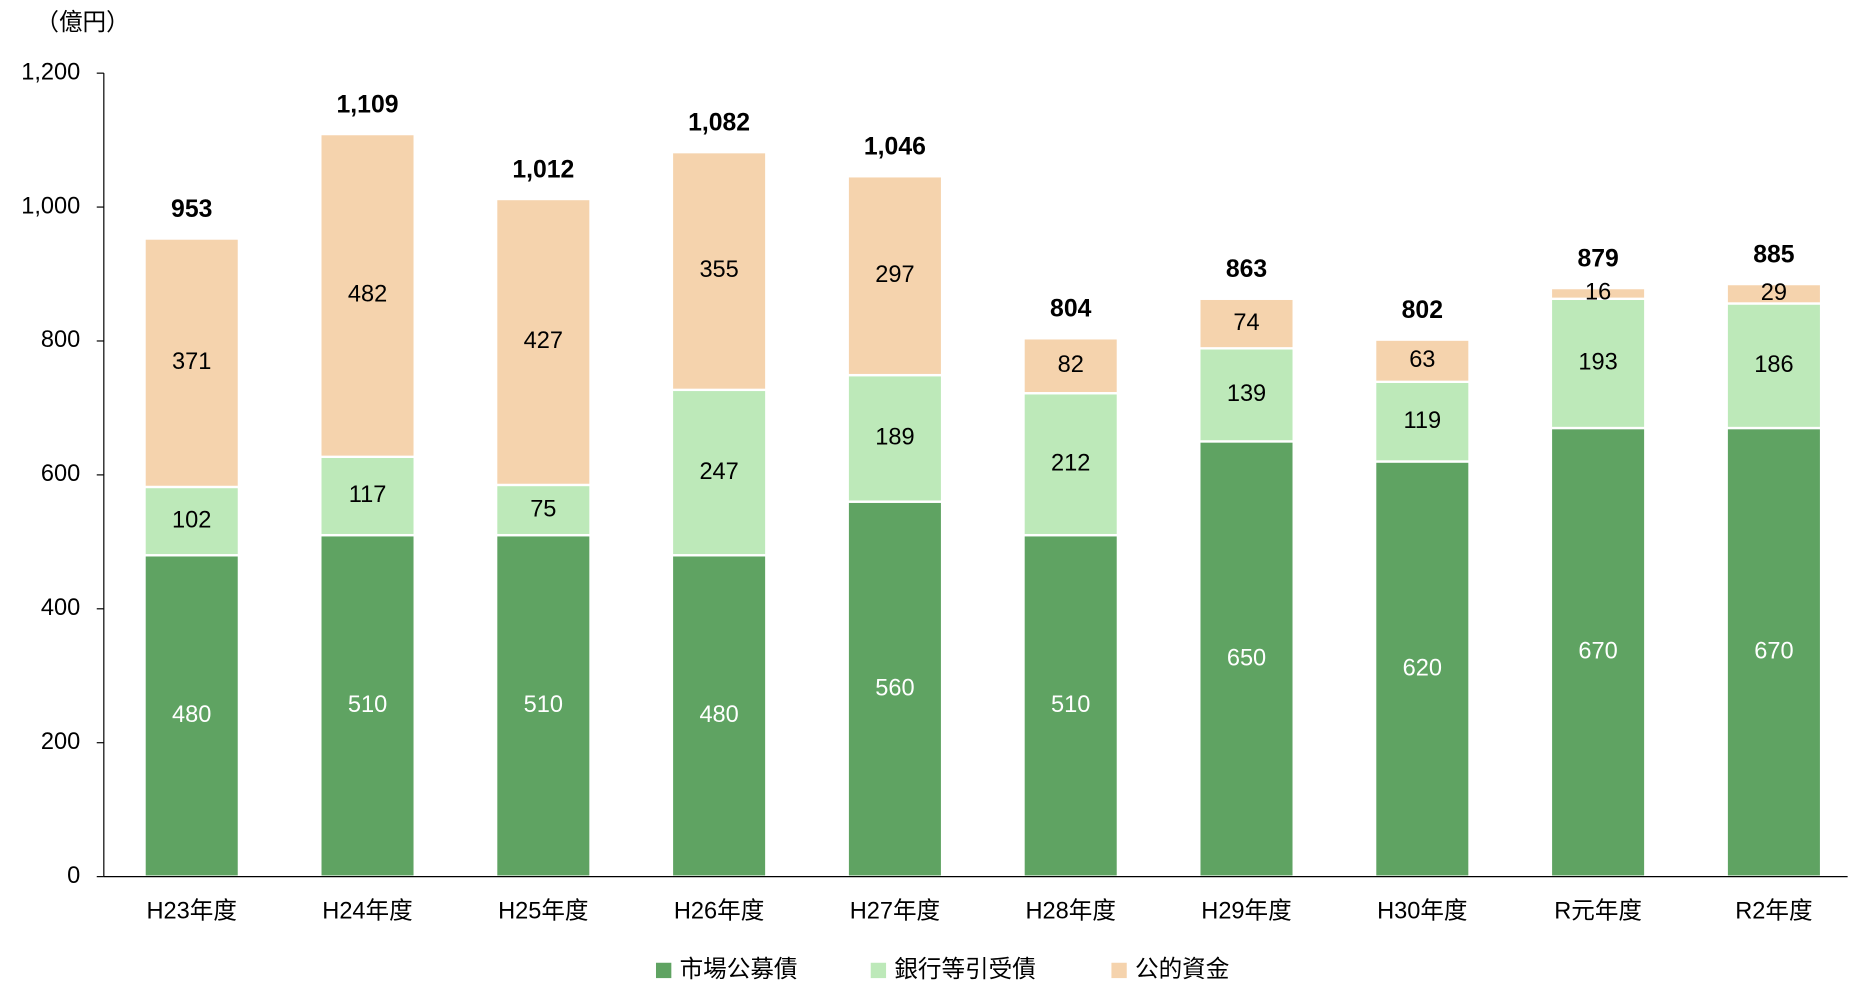 Image resolution: width=1850 pixels, height=984 pixels. I want to click on unit-label: （億円）, so click(82, 22).